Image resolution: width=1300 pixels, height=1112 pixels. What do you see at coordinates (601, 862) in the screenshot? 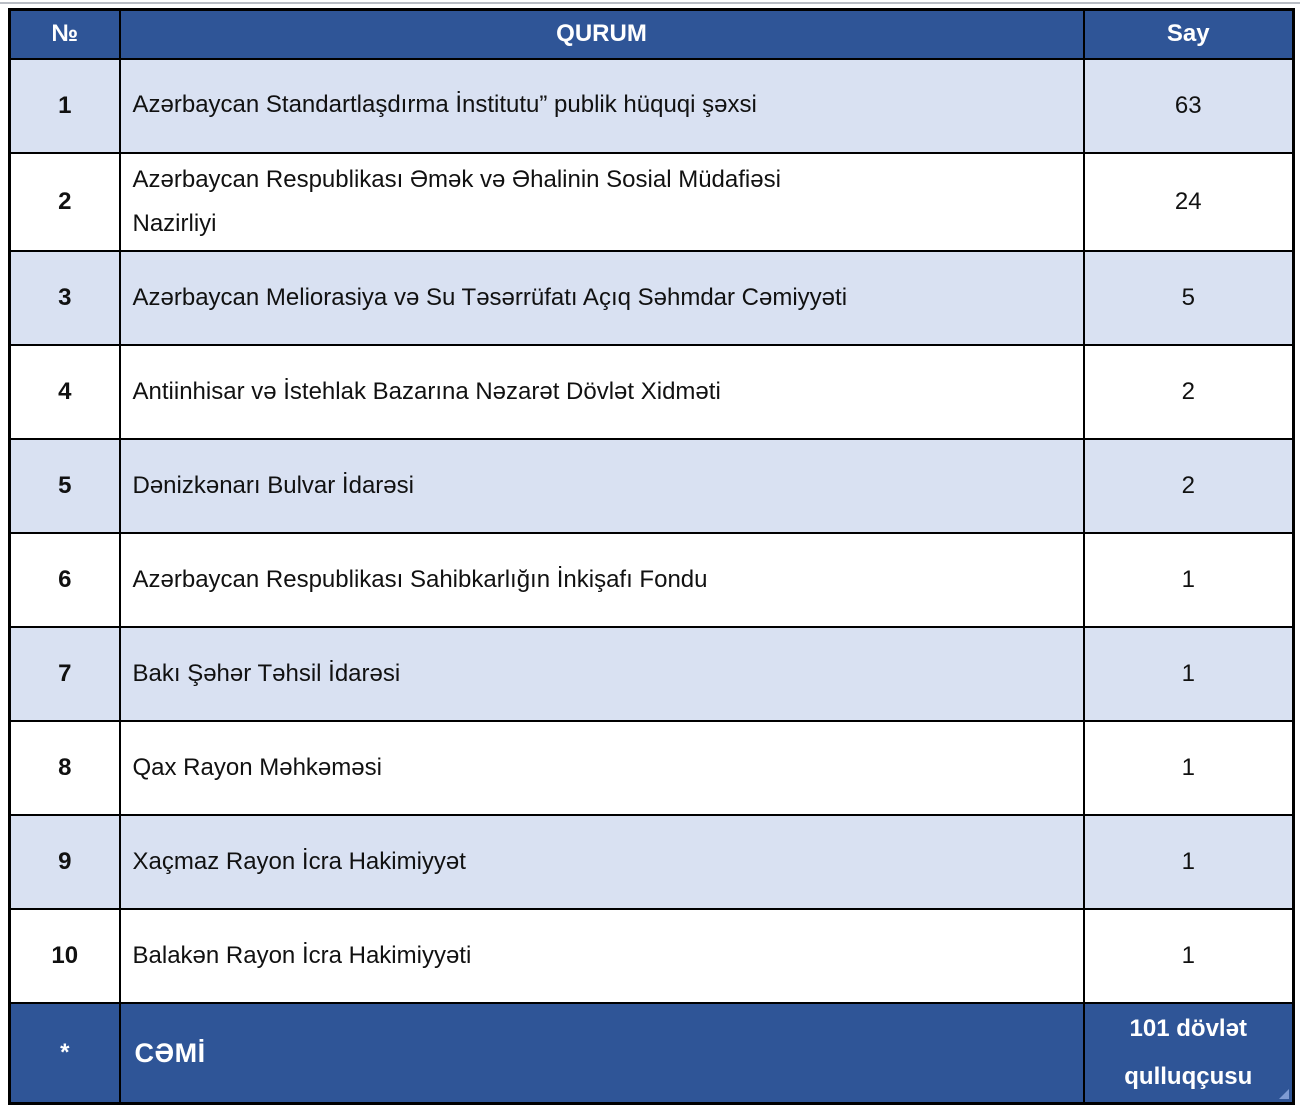
I see `organization-name-cell: Xaçmaz Rayon İcra Hakimiyyət` at bounding box center [601, 862].